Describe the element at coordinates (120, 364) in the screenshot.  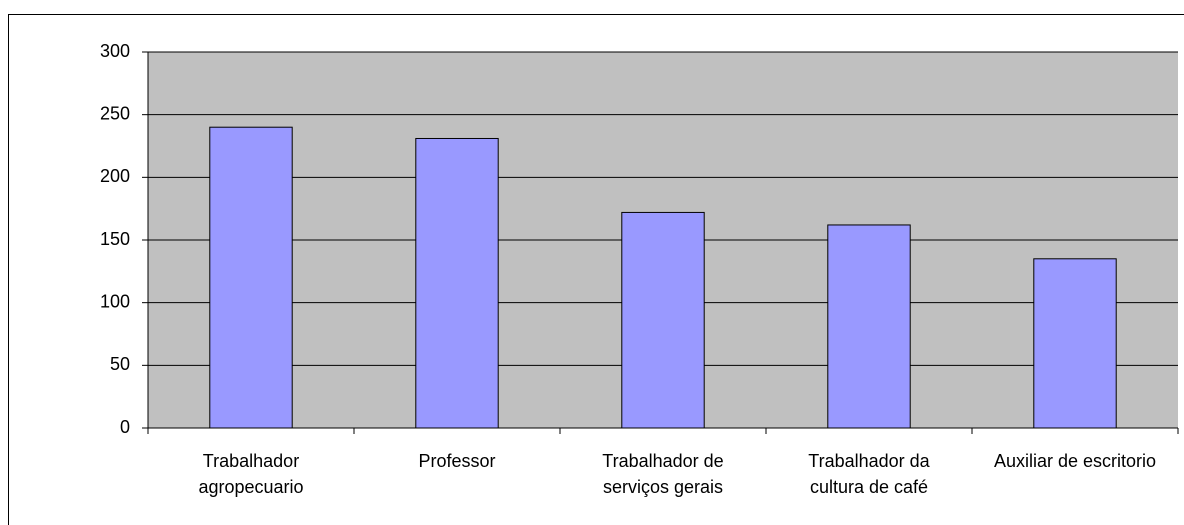
I see `y-tick-label: 50` at that location.